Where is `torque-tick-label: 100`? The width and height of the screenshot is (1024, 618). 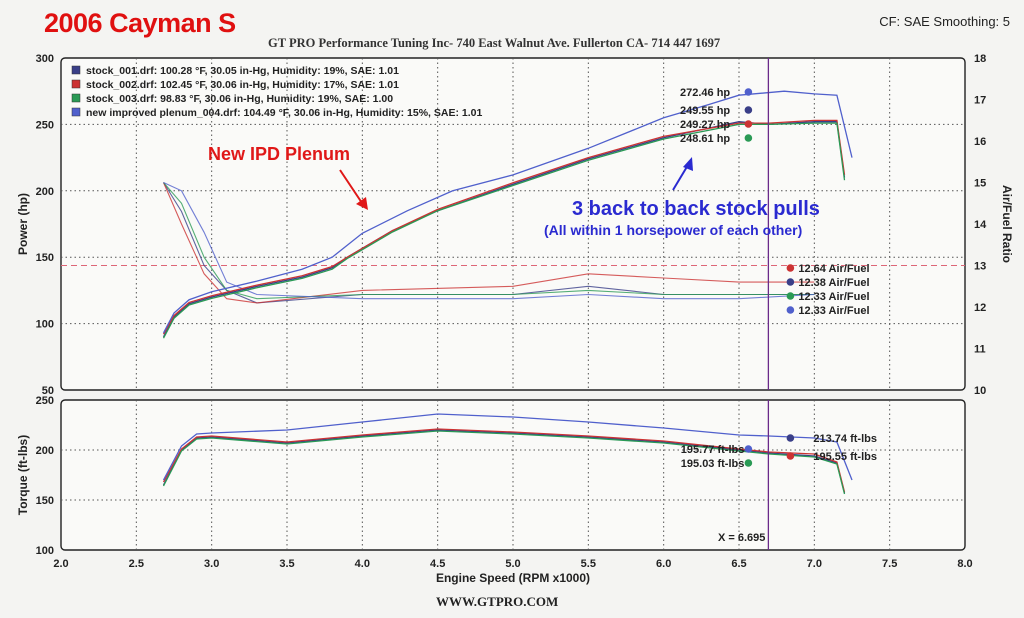
torque-tick-label: 100 is located at coordinates (45, 551).